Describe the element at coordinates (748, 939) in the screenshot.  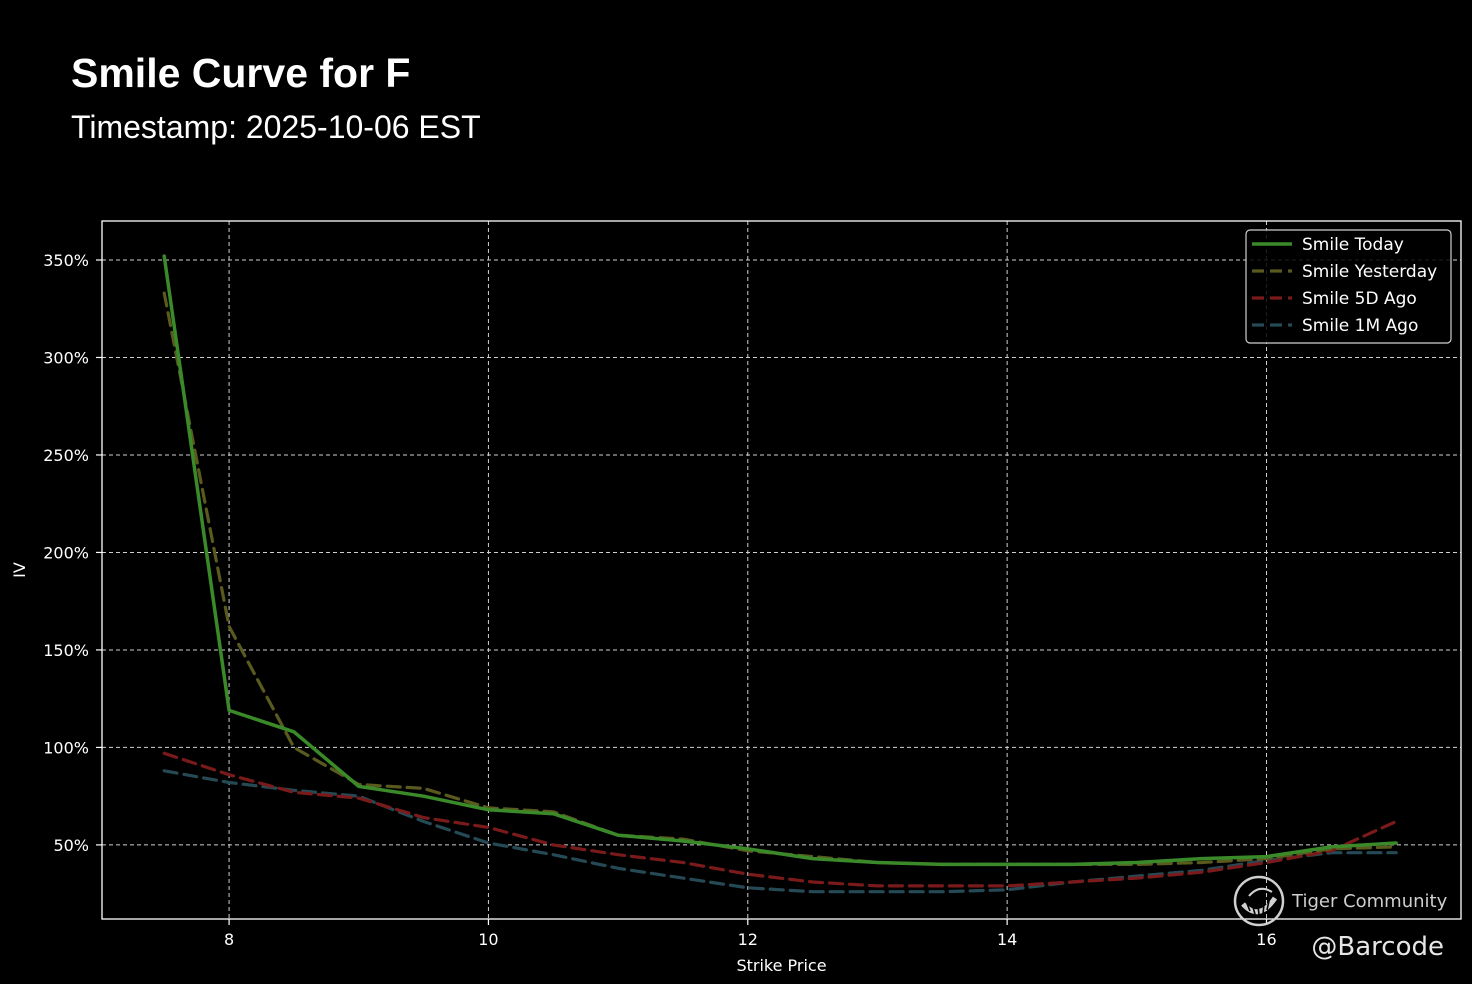
I see `x-tick-label: 12` at that location.